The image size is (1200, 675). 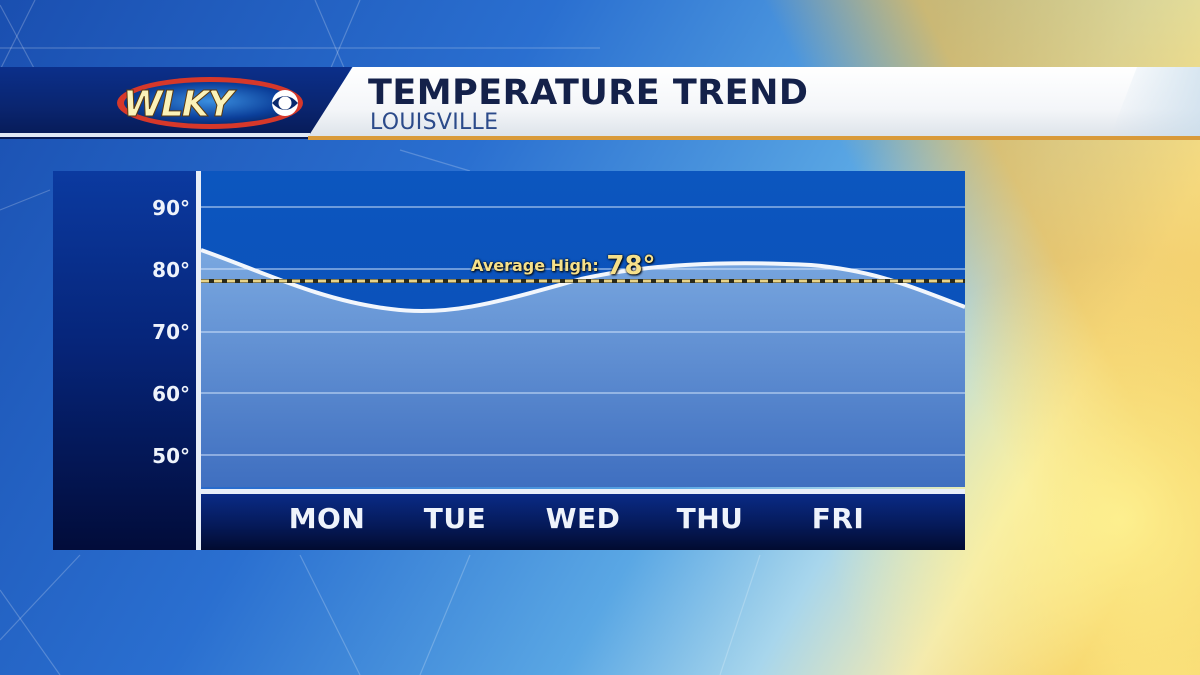 I want to click on y-tick-80: 80°, so click(x=171, y=270).